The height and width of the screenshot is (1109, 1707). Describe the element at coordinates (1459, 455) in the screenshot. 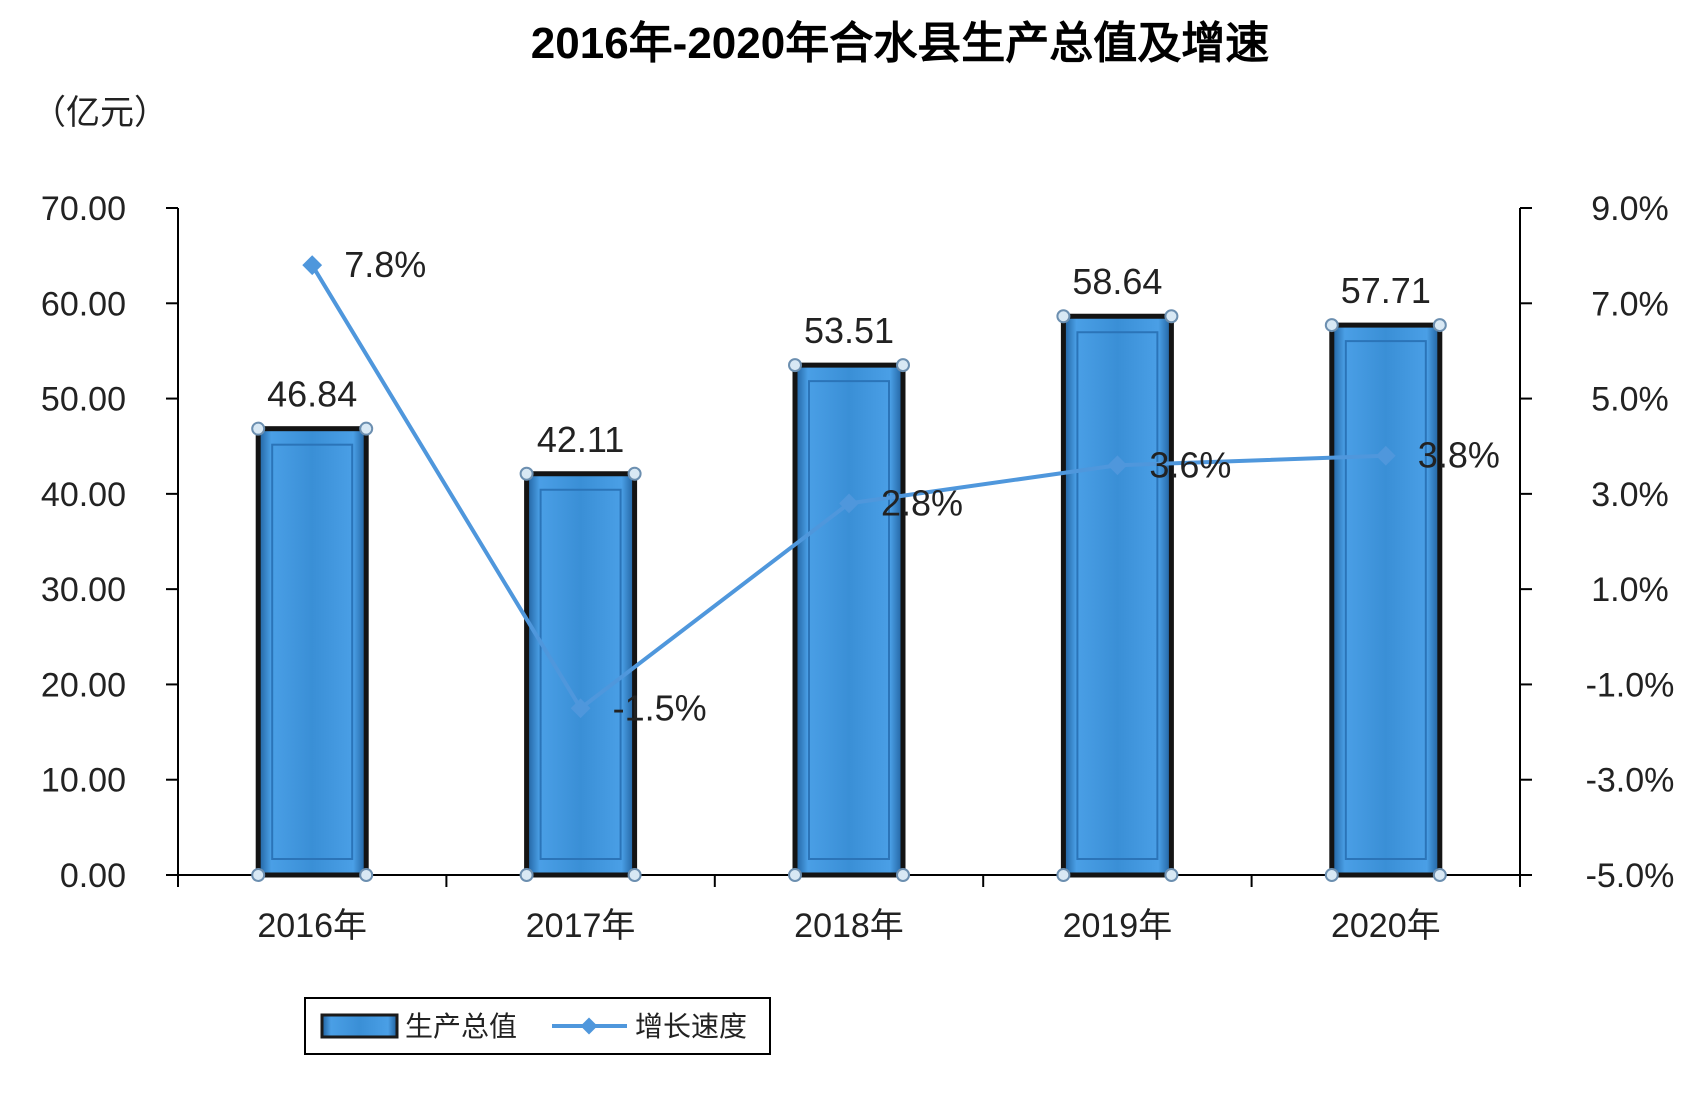

I see `growth-value-label: 3.8%` at that location.